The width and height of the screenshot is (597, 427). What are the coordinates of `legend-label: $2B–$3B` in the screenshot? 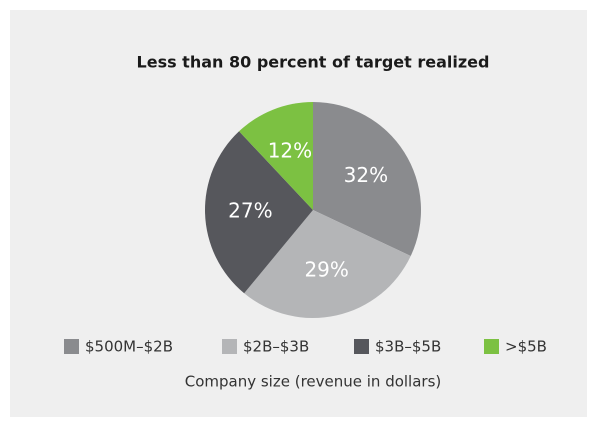 It's located at (276, 347).